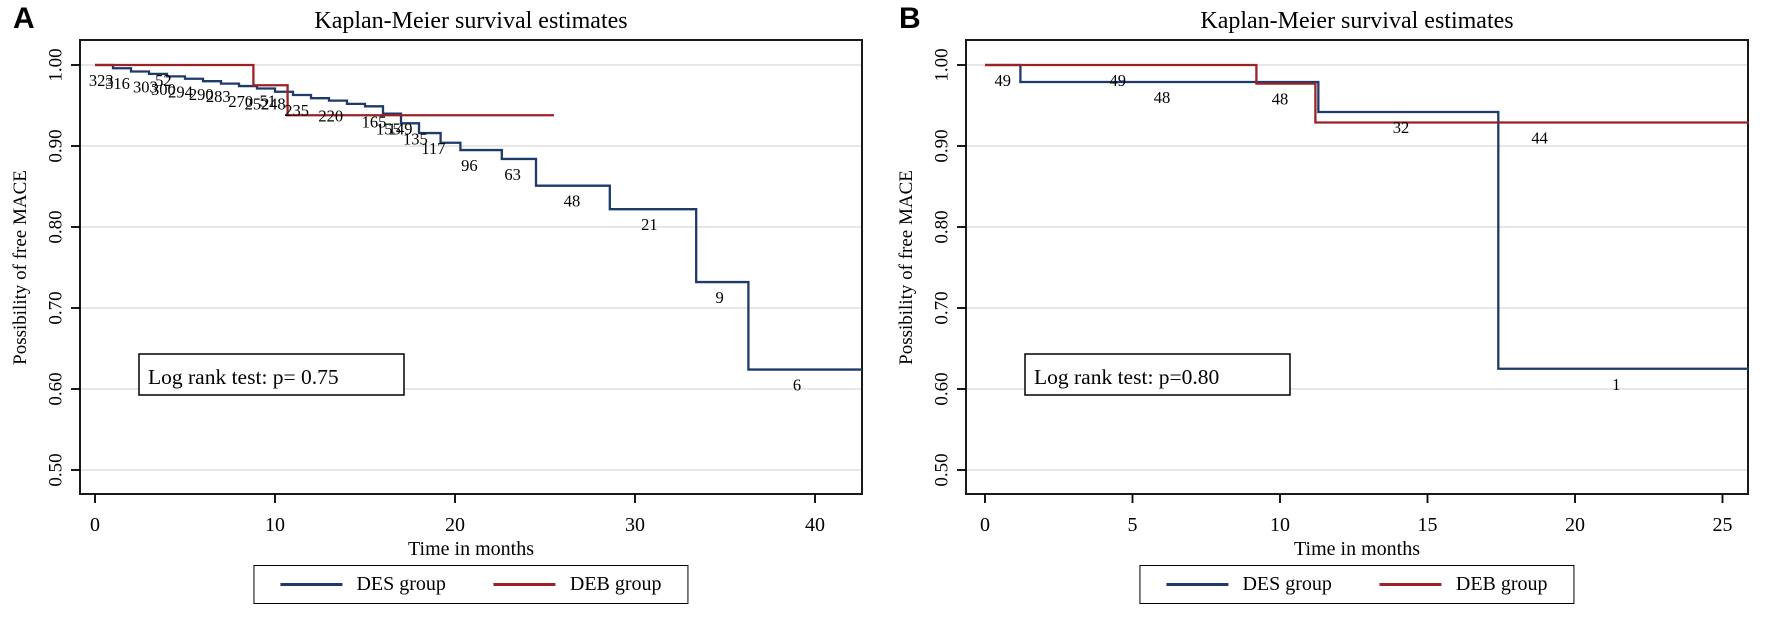 This screenshot has height=618, width=1772. I want to click on at-risk-count: 51, so click(268, 100).